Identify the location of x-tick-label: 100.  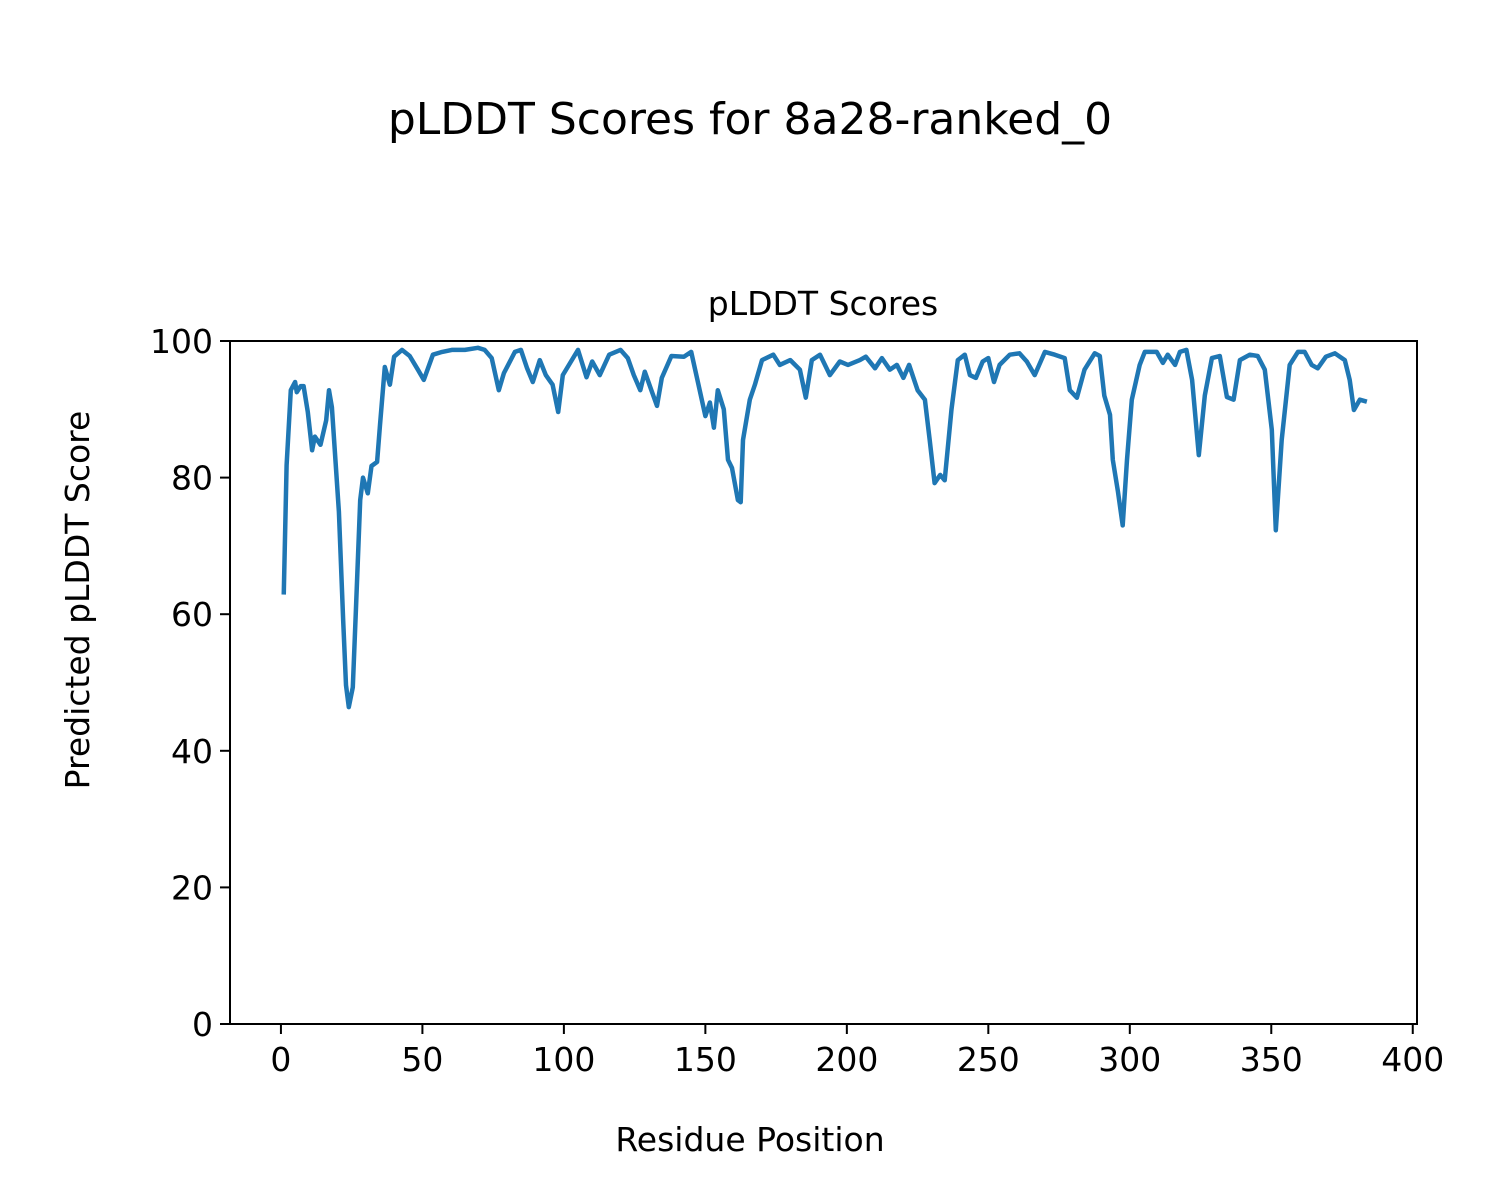
(563, 1059).